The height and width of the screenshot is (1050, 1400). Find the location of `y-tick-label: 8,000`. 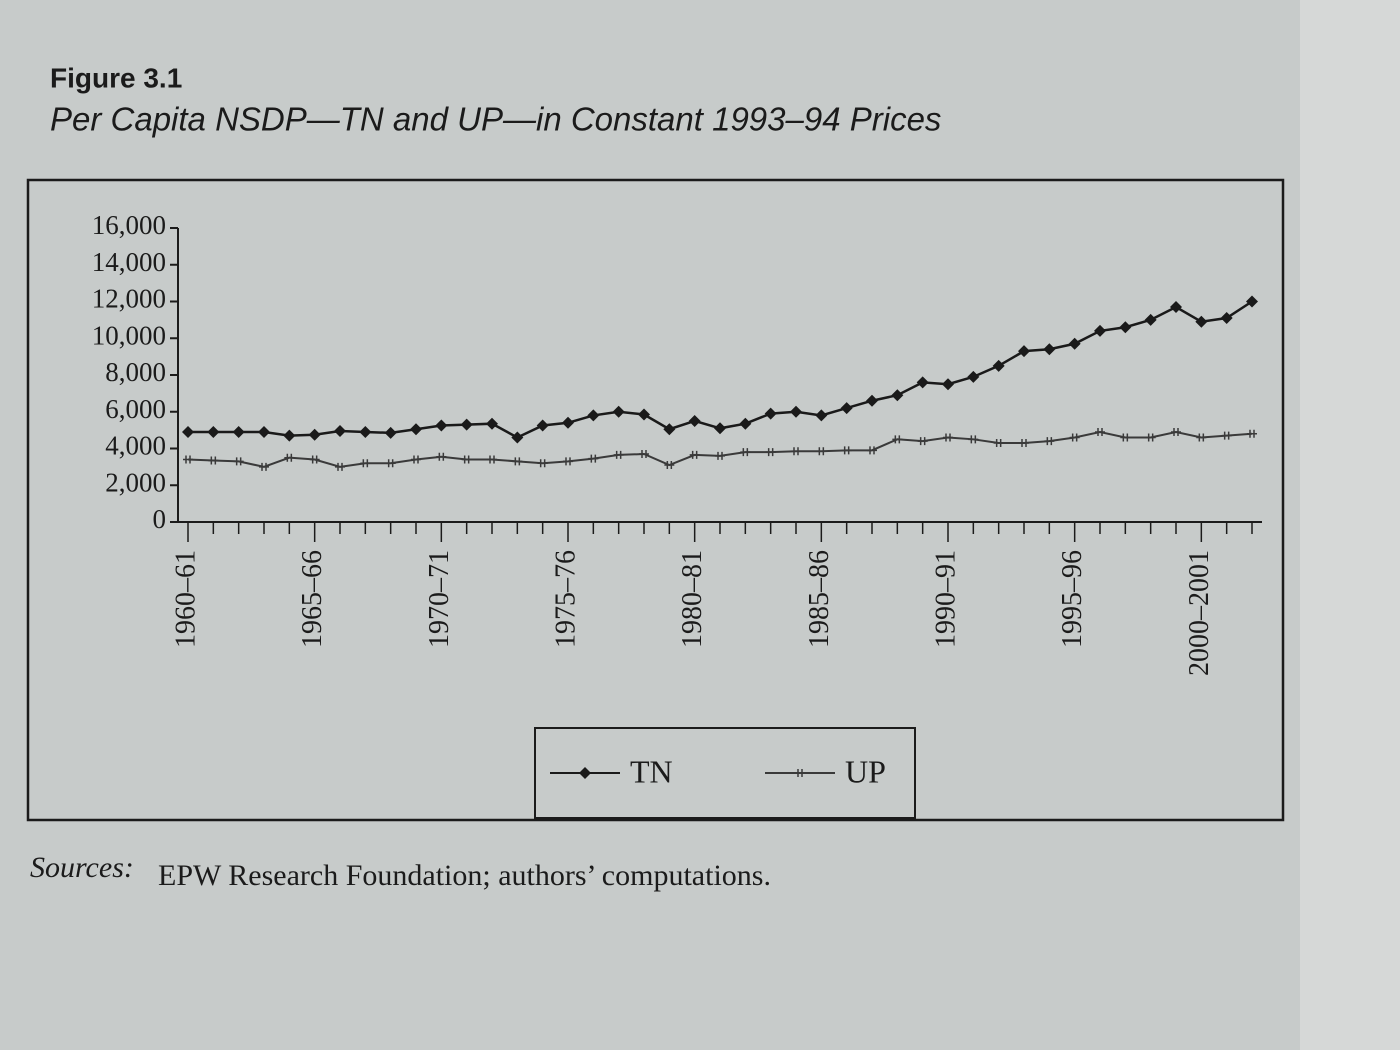

y-tick-label: 8,000 is located at coordinates (135, 372).